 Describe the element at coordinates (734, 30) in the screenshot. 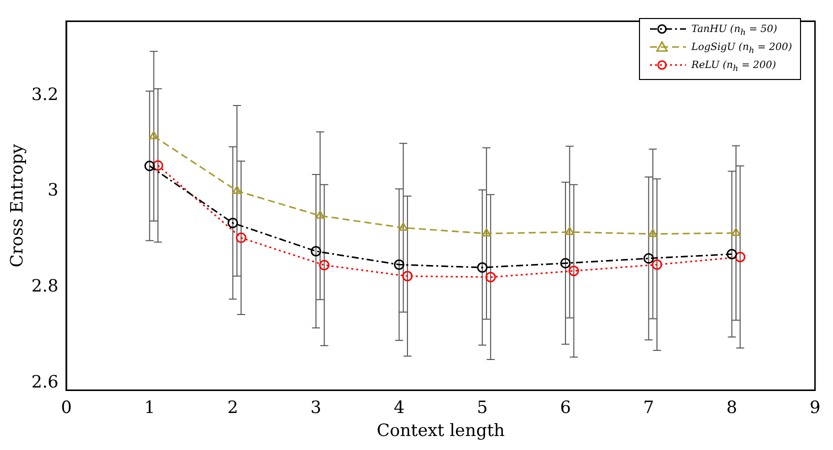

I see `legend-label: TanHU (n$_{h}$ = 50)` at that location.